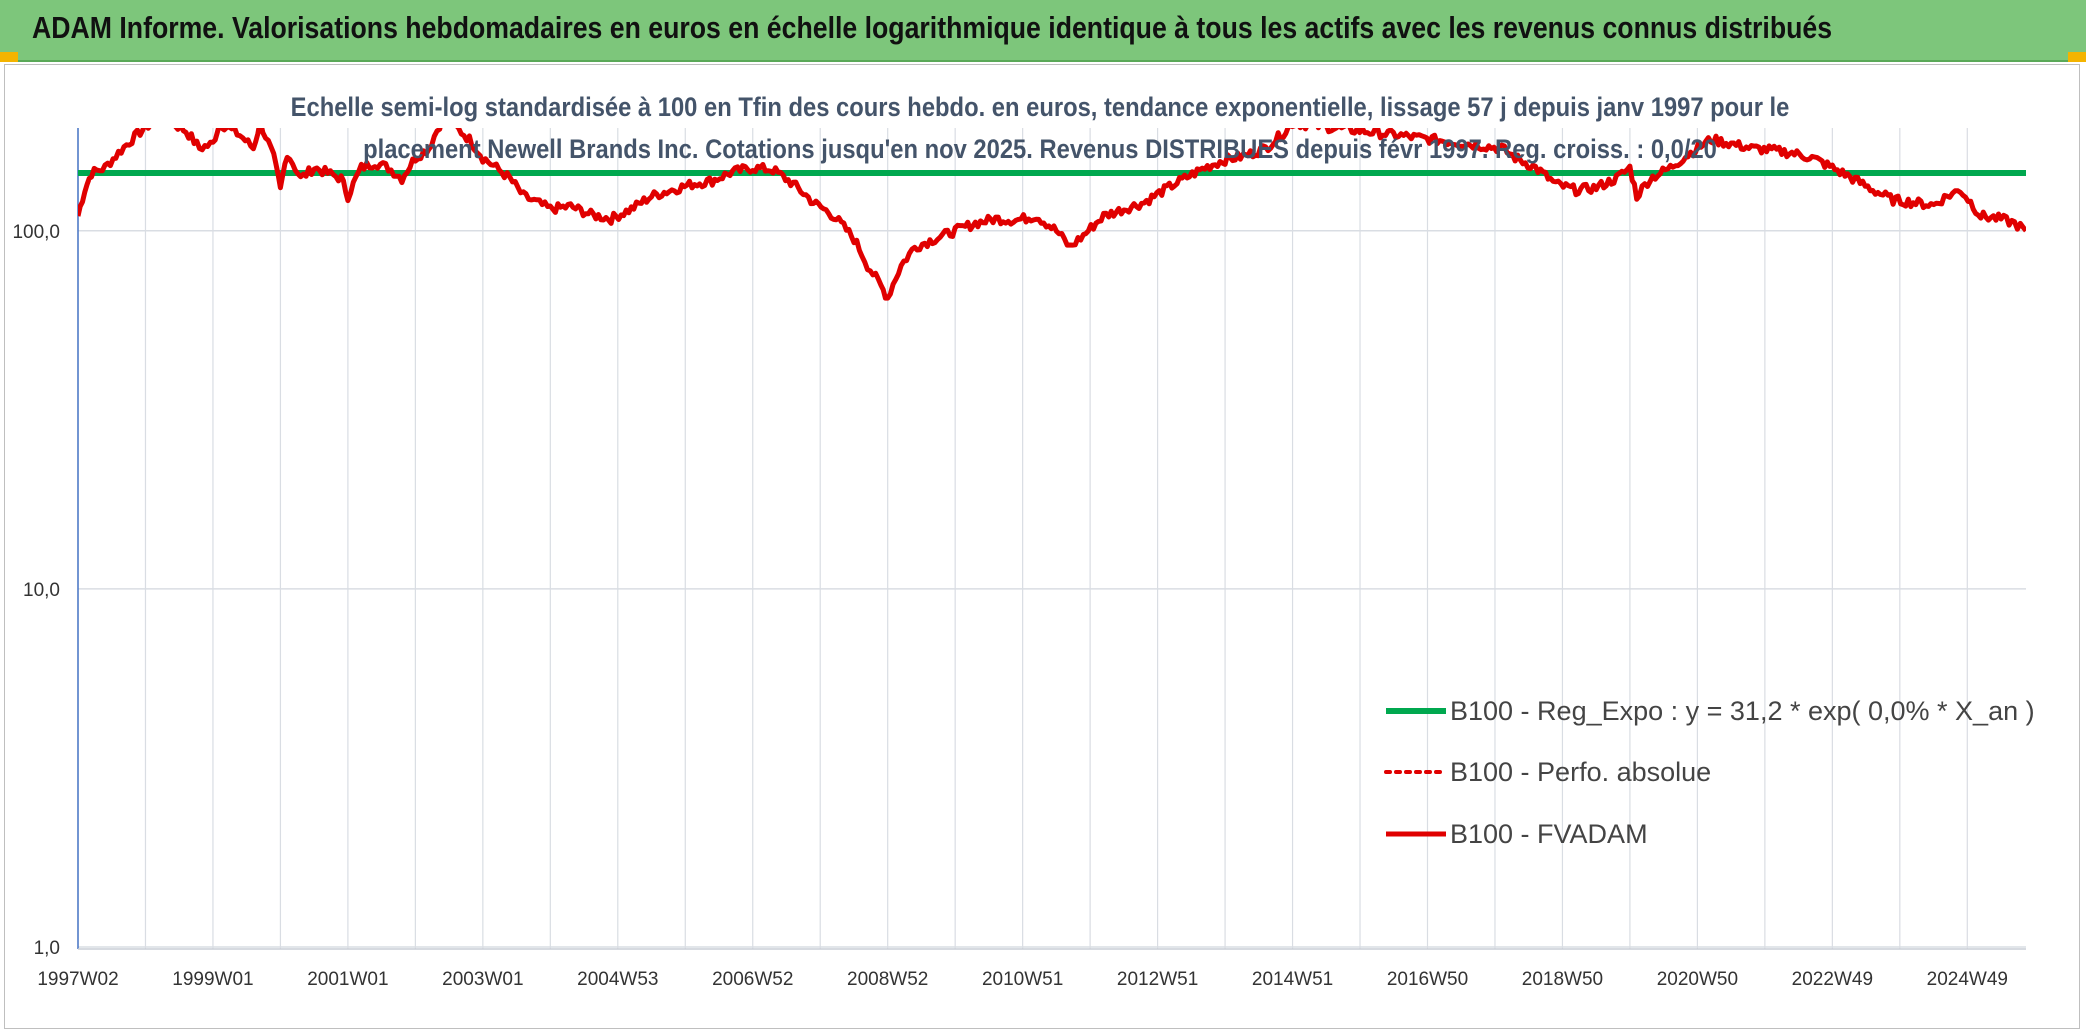 This screenshot has width=2086, height=1033. I want to click on x-tick-label: 2018W50, so click(1562, 979).